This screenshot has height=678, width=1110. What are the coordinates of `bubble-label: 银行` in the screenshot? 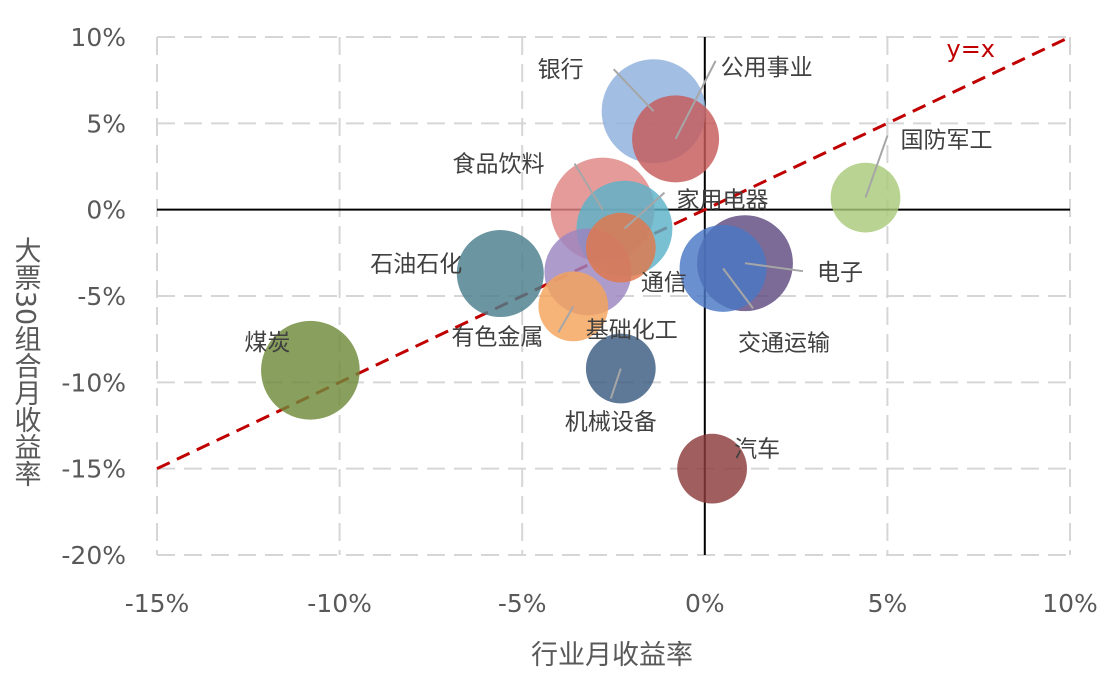 It's located at (561, 70).